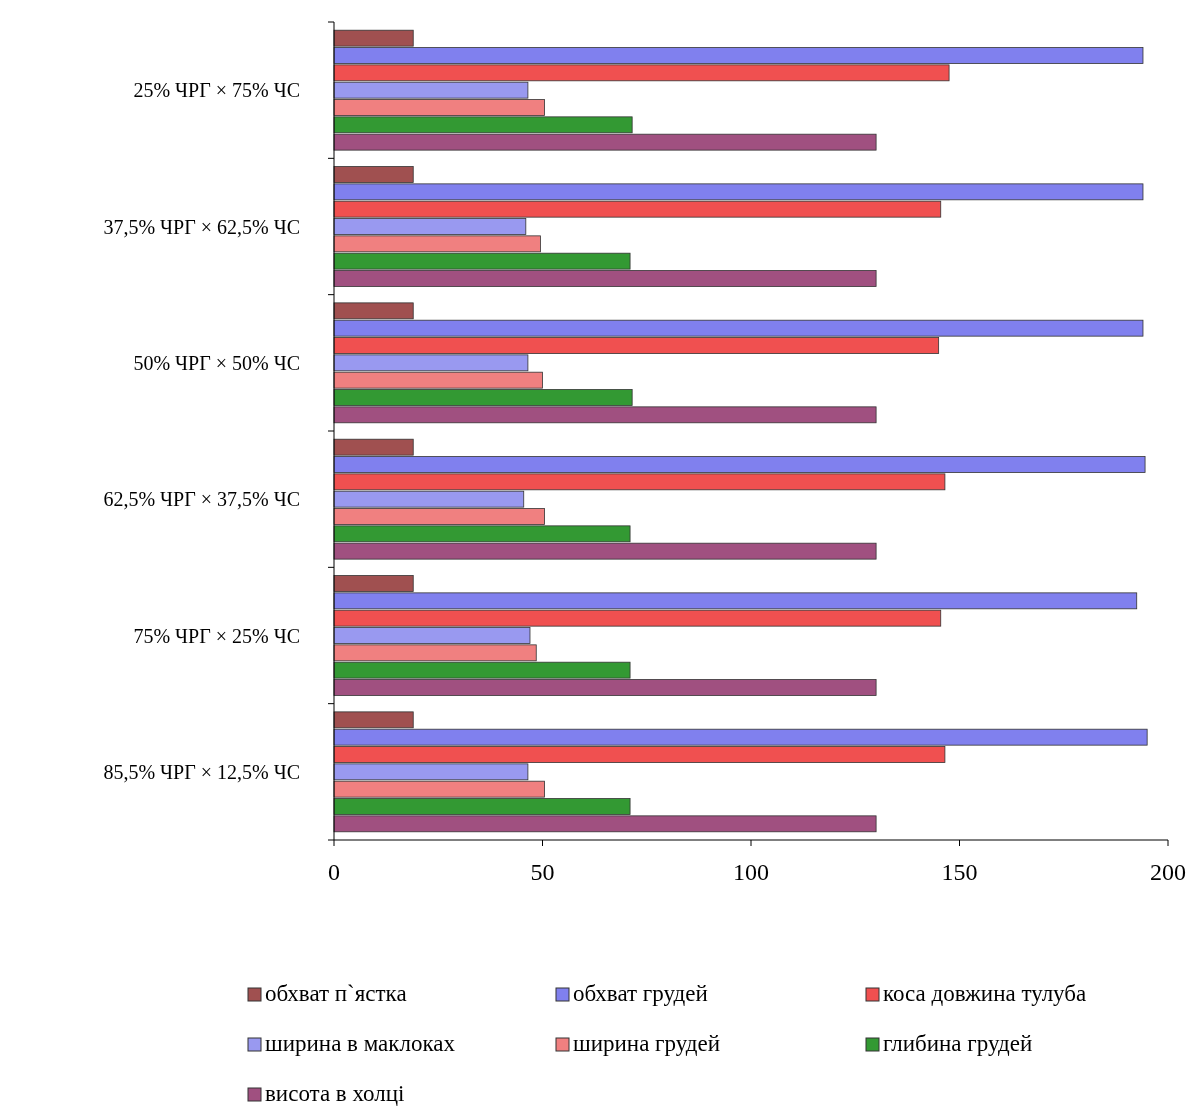 The image size is (1198, 1108). What do you see at coordinates (1168, 872) in the screenshot?
I see `x-tick-label: 200` at bounding box center [1168, 872].